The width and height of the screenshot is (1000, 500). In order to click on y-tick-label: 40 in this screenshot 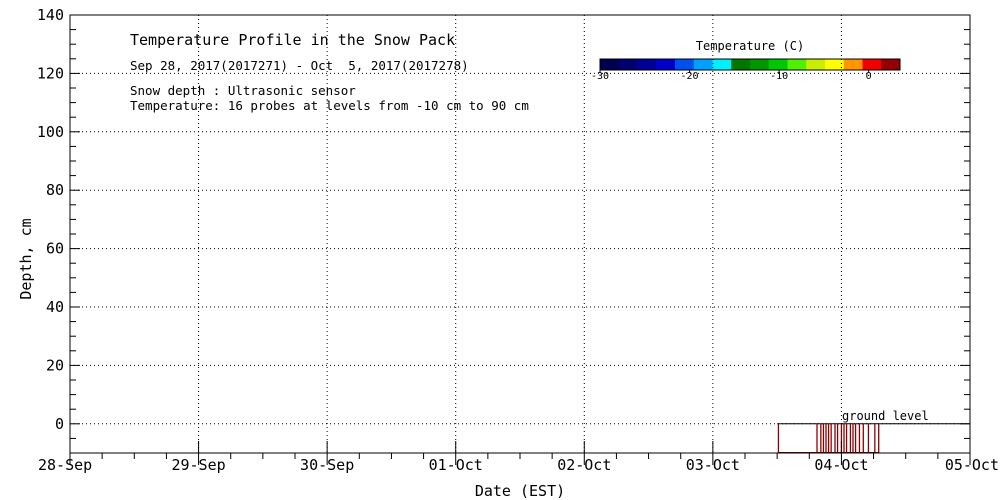, I will do `click(55, 307)`.